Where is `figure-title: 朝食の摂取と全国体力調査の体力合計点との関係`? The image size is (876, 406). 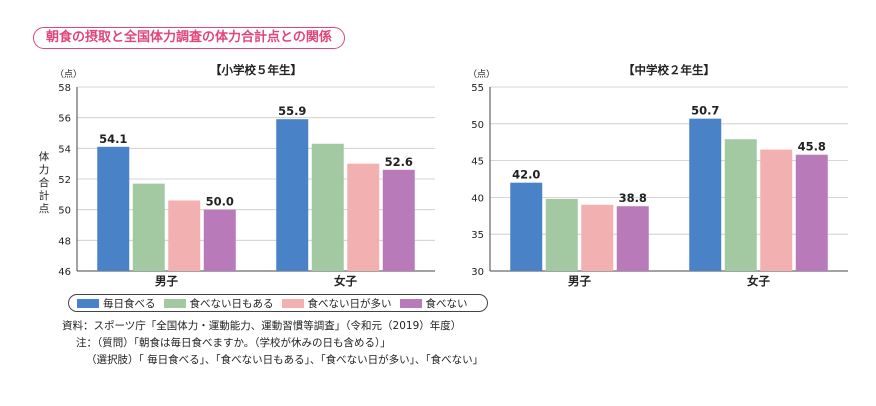
figure-title: 朝食の摂取と全国体力調査の体力合計点との関係 is located at coordinates (189, 38).